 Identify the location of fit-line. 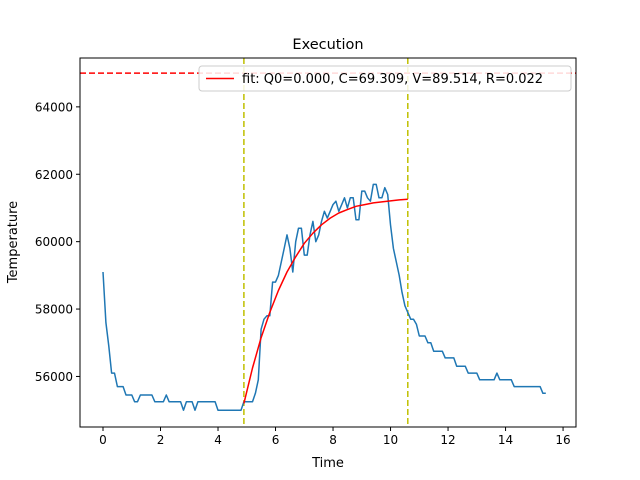
(325, 301).